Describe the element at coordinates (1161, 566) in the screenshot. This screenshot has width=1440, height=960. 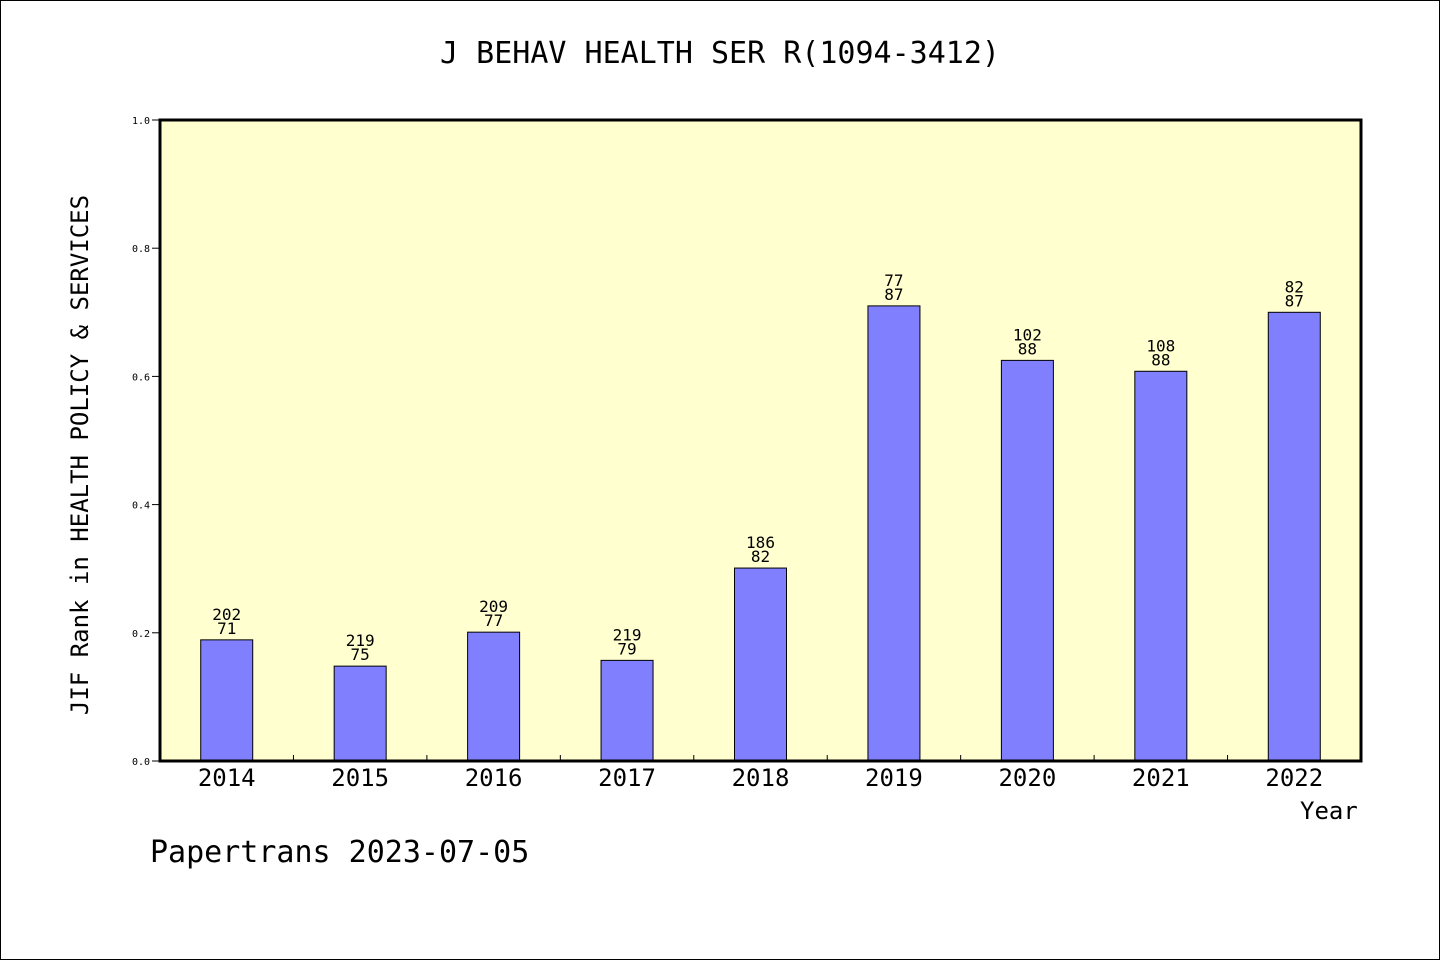
I see `bar-2021` at that location.